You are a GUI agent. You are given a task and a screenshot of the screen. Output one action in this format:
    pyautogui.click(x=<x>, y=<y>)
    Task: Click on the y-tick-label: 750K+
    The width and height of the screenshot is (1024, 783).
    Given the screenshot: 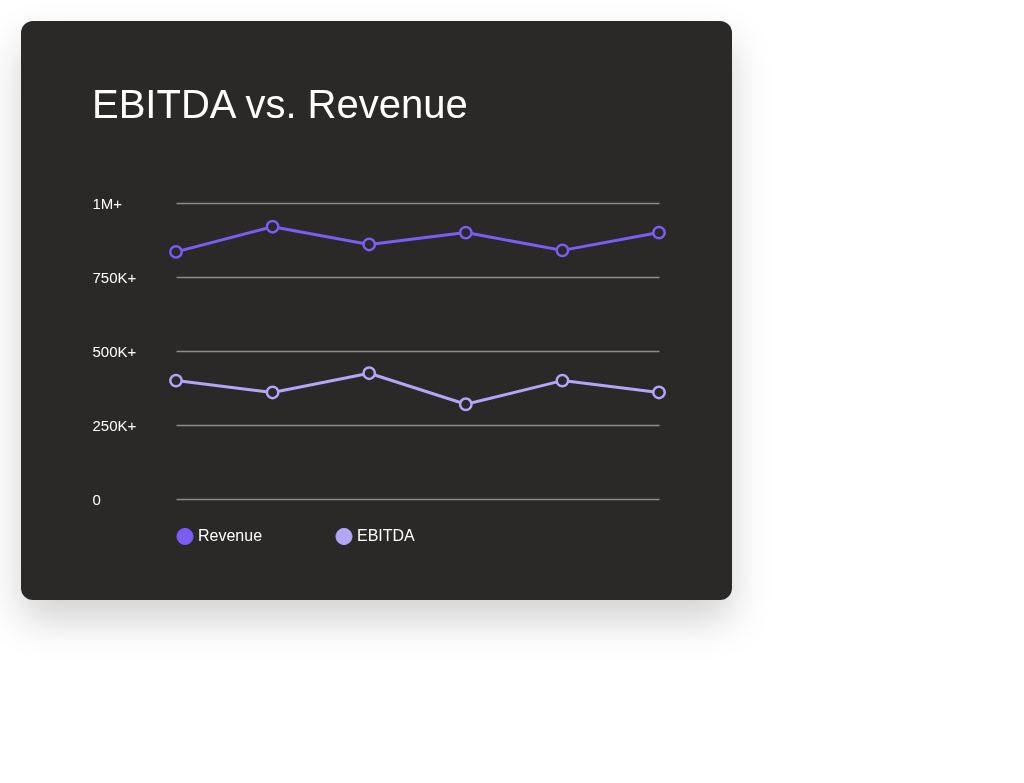 What is the action you would take?
    pyautogui.click(x=114, y=277)
    